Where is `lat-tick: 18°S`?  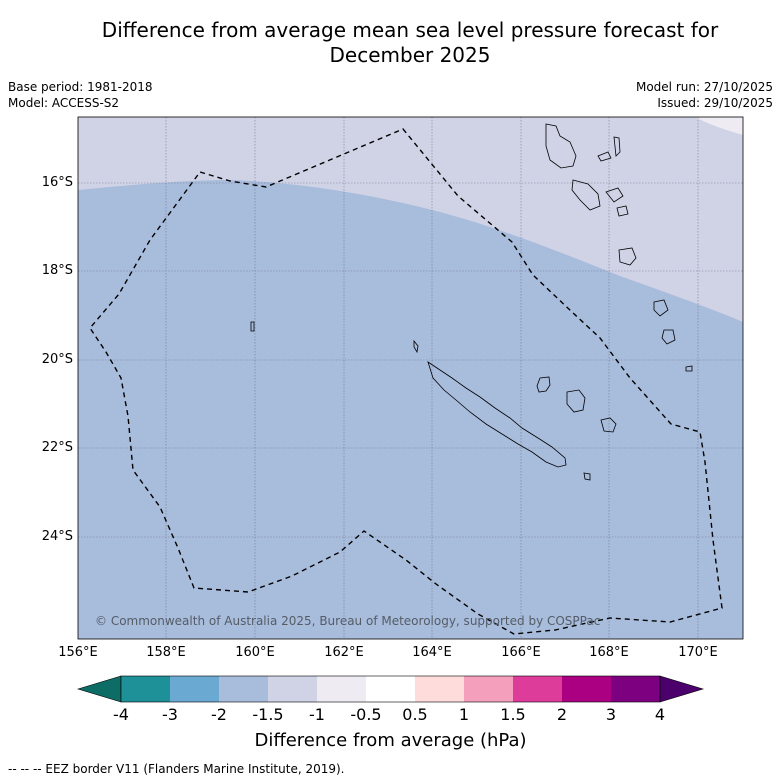
lat-tick: 18°S is located at coordinates (57, 270).